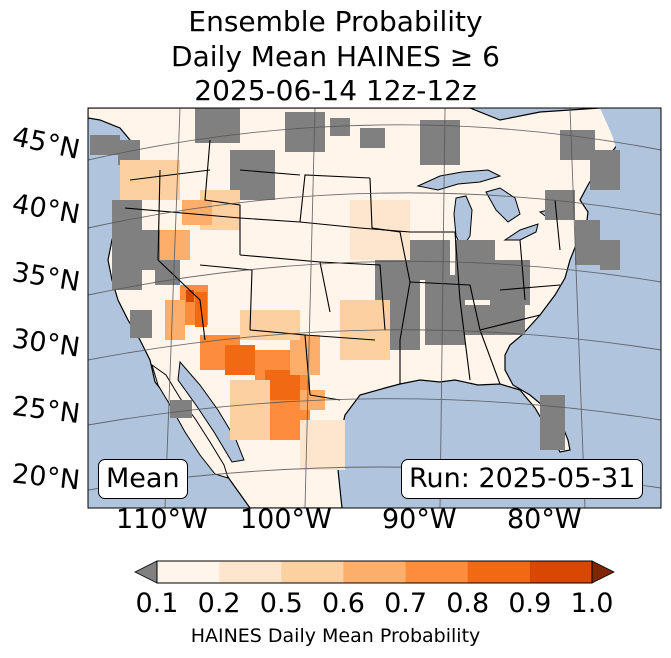 This screenshot has height=658, width=671. Describe the element at coordinates (521, 232) in the screenshot. I see `lake-erie` at that location.